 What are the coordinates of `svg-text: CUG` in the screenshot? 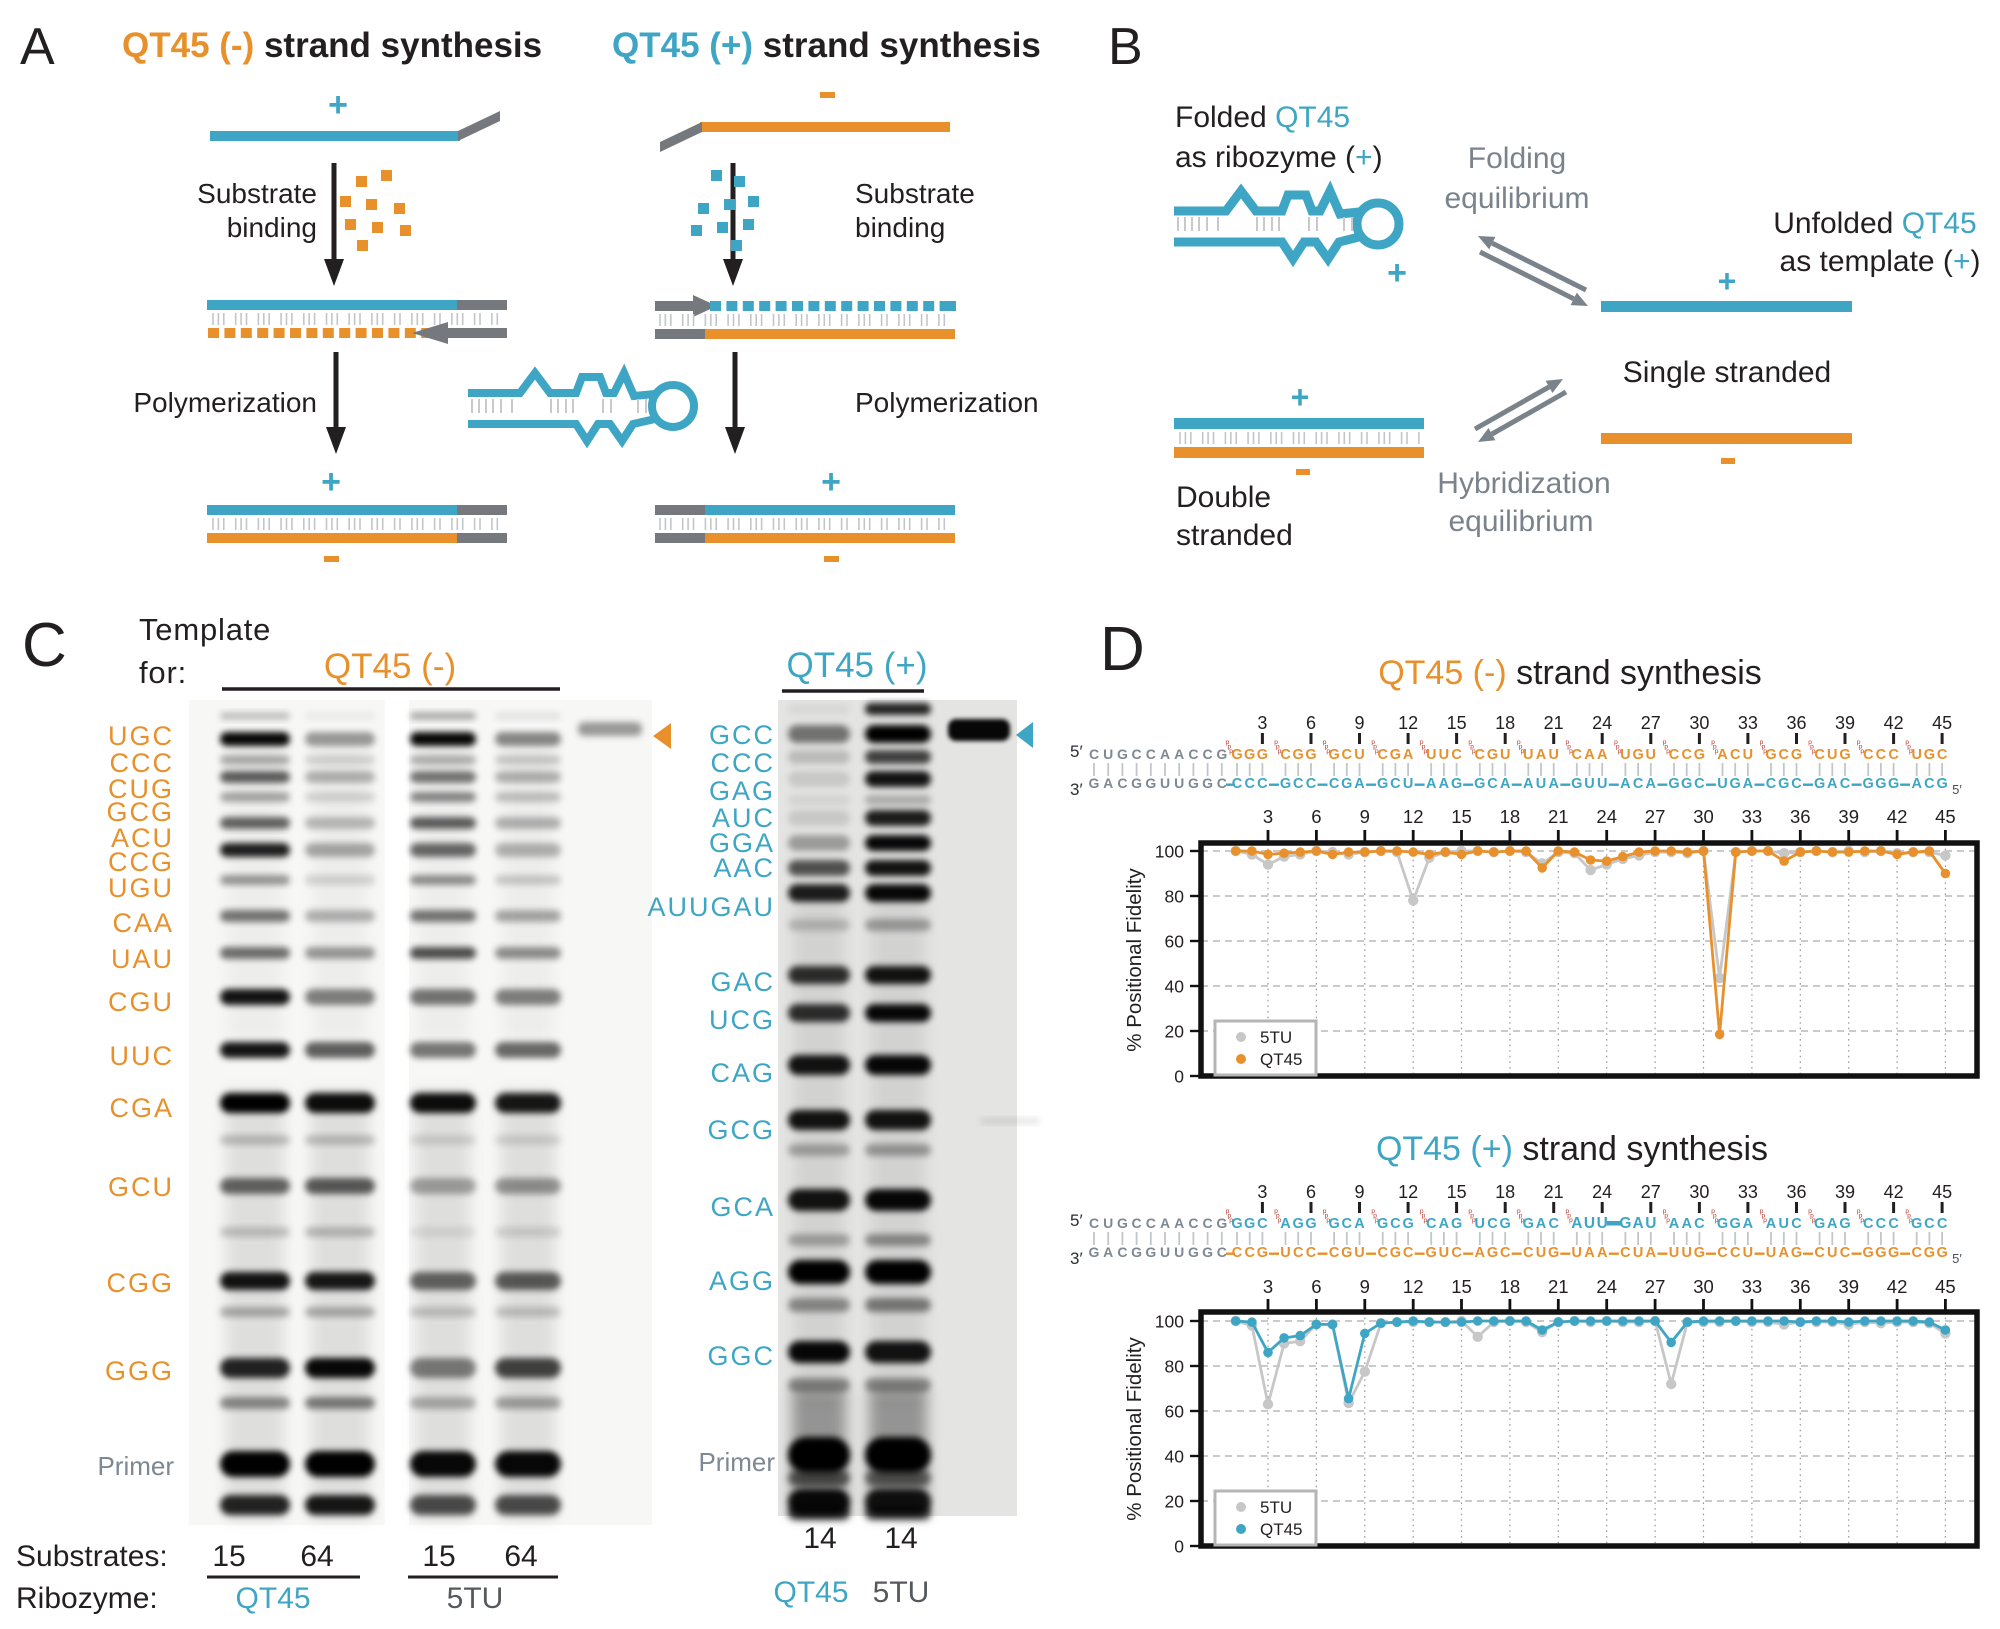 It's located at (141, 789).